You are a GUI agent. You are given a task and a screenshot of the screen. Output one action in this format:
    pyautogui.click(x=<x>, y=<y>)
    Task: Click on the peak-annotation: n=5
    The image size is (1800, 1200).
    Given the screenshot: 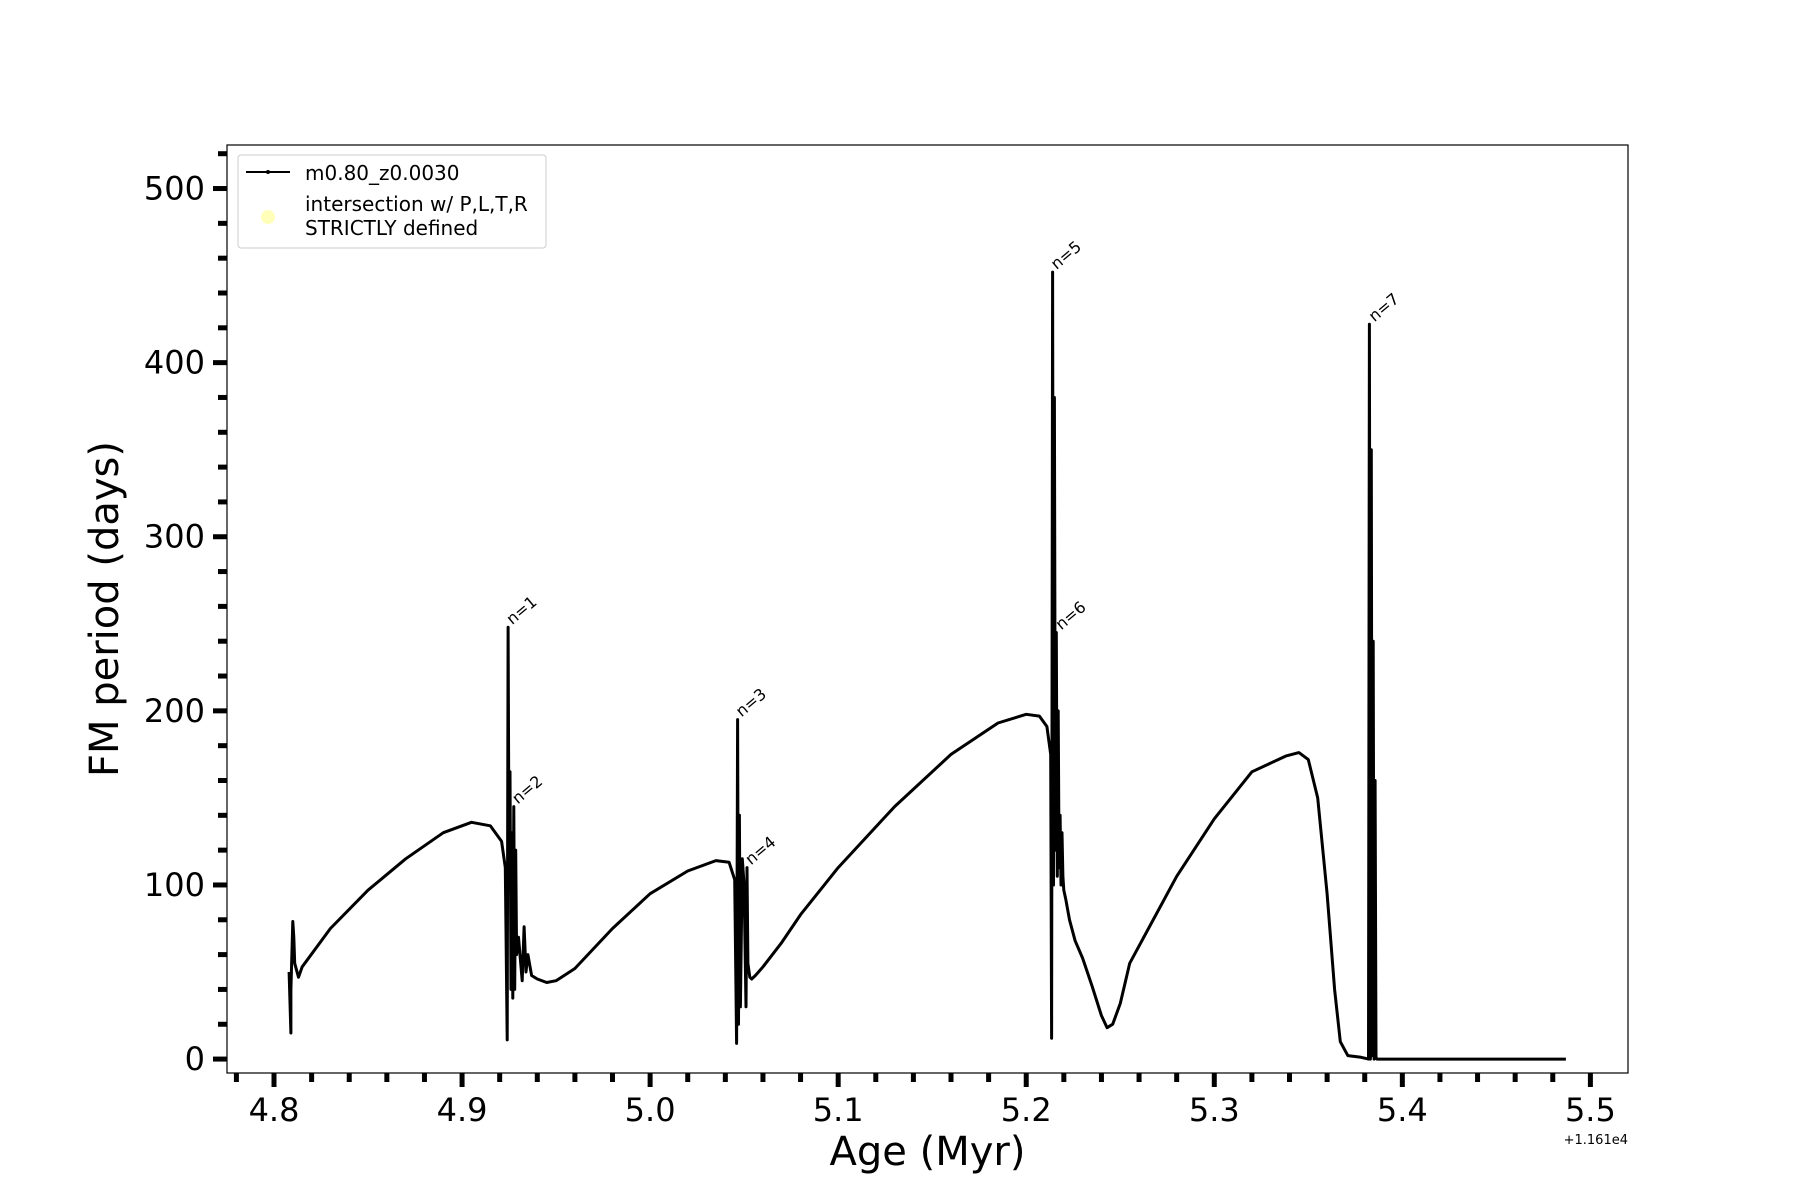 What is the action you would take?
    pyautogui.click(x=1066, y=255)
    